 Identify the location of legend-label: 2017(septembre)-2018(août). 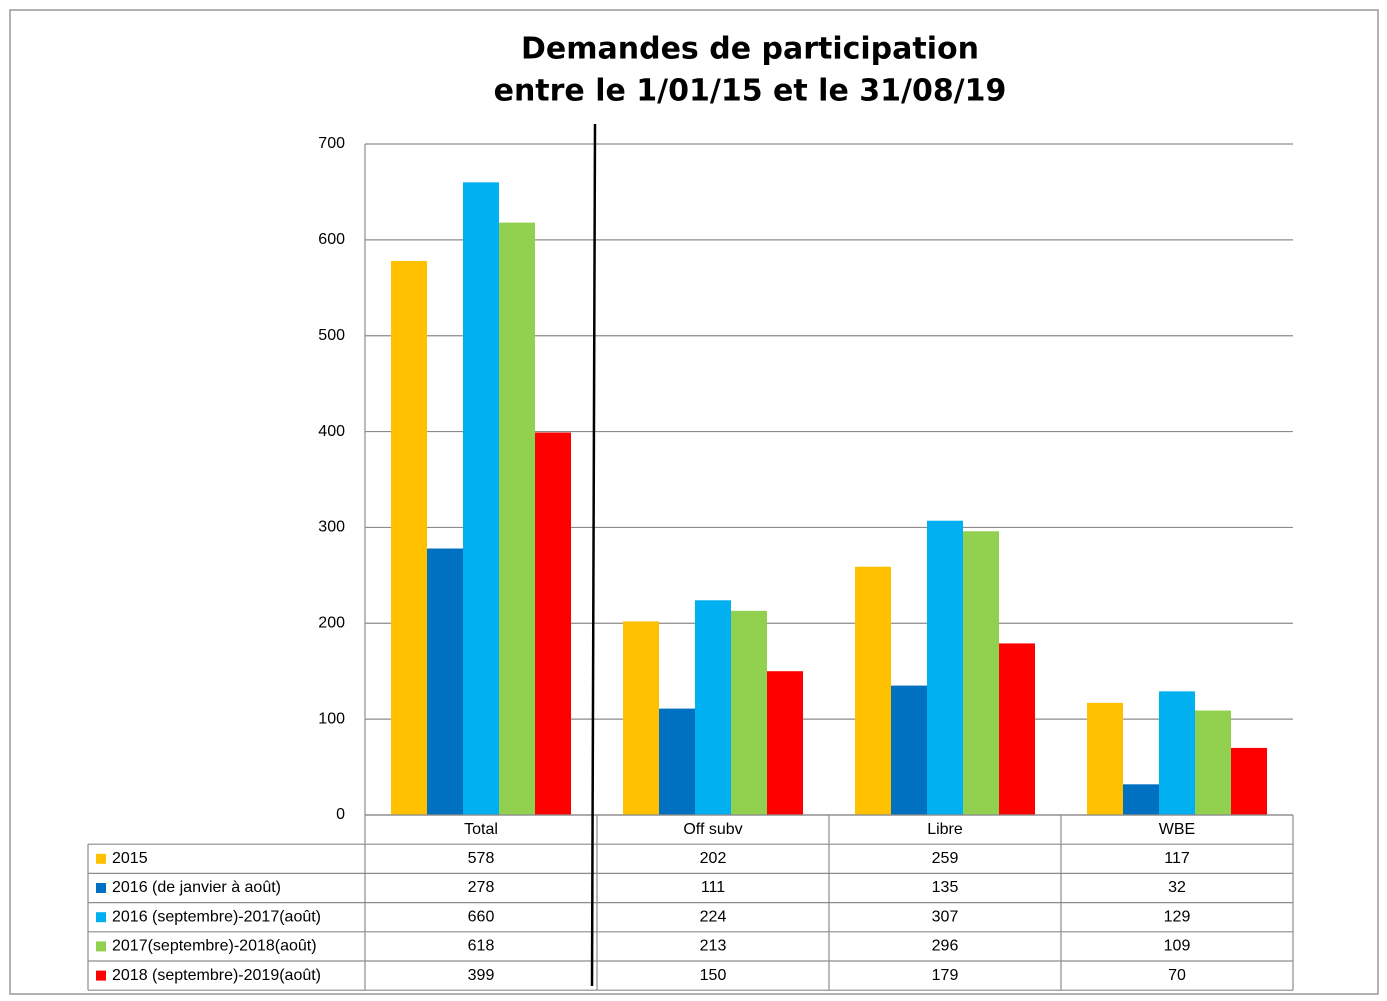
(214, 946).